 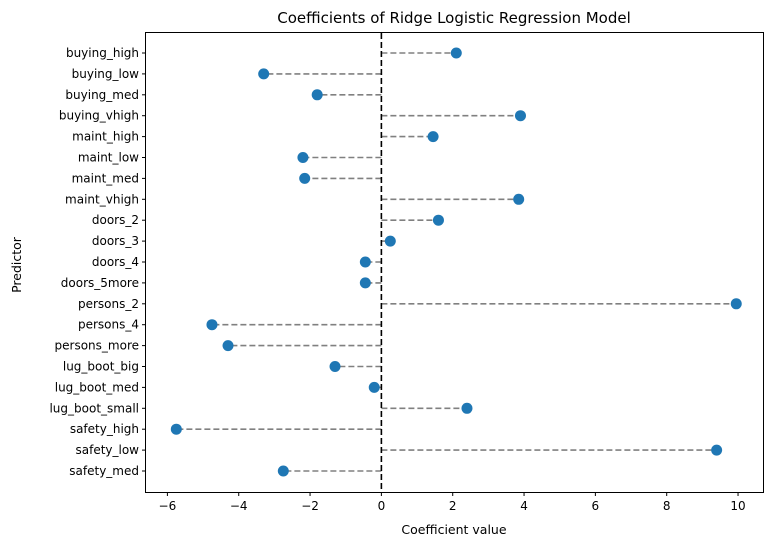 What do you see at coordinates (105, 178) in the screenshot?
I see `y-tick-label: maint_med` at bounding box center [105, 178].